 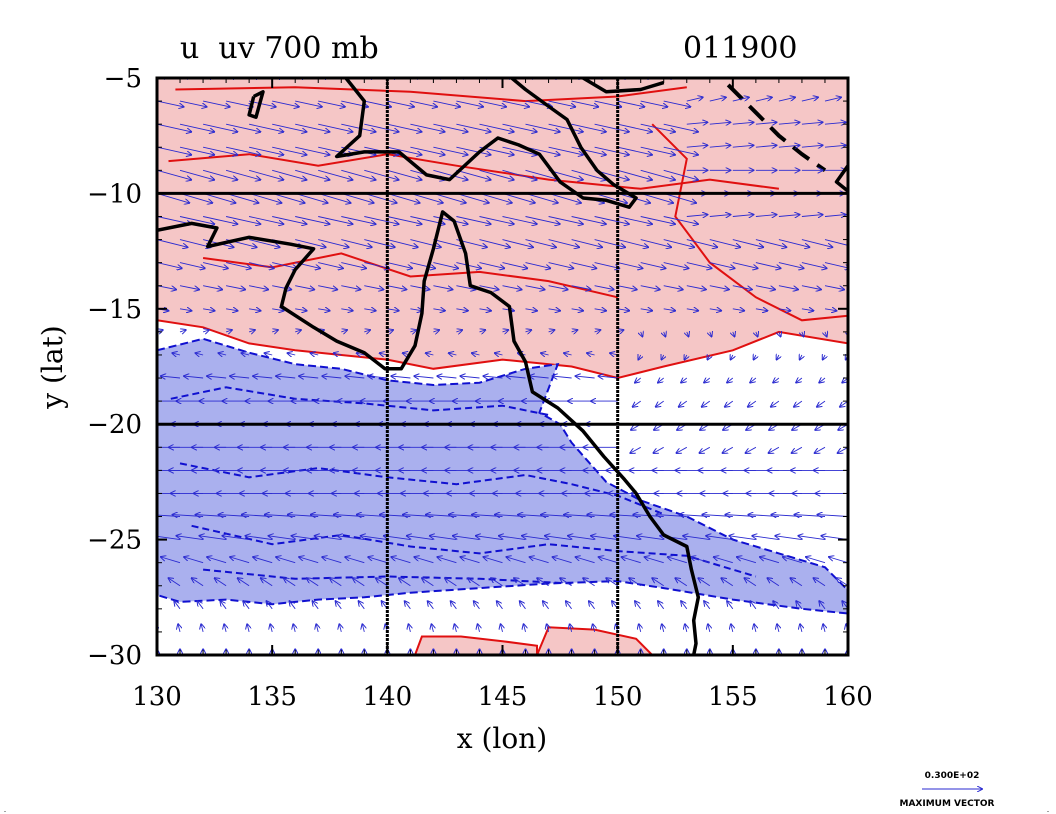 What do you see at coordinates (114, 194) in the screenshot?
I see `y-tick-label: −10` at bounding box center [114, 194].